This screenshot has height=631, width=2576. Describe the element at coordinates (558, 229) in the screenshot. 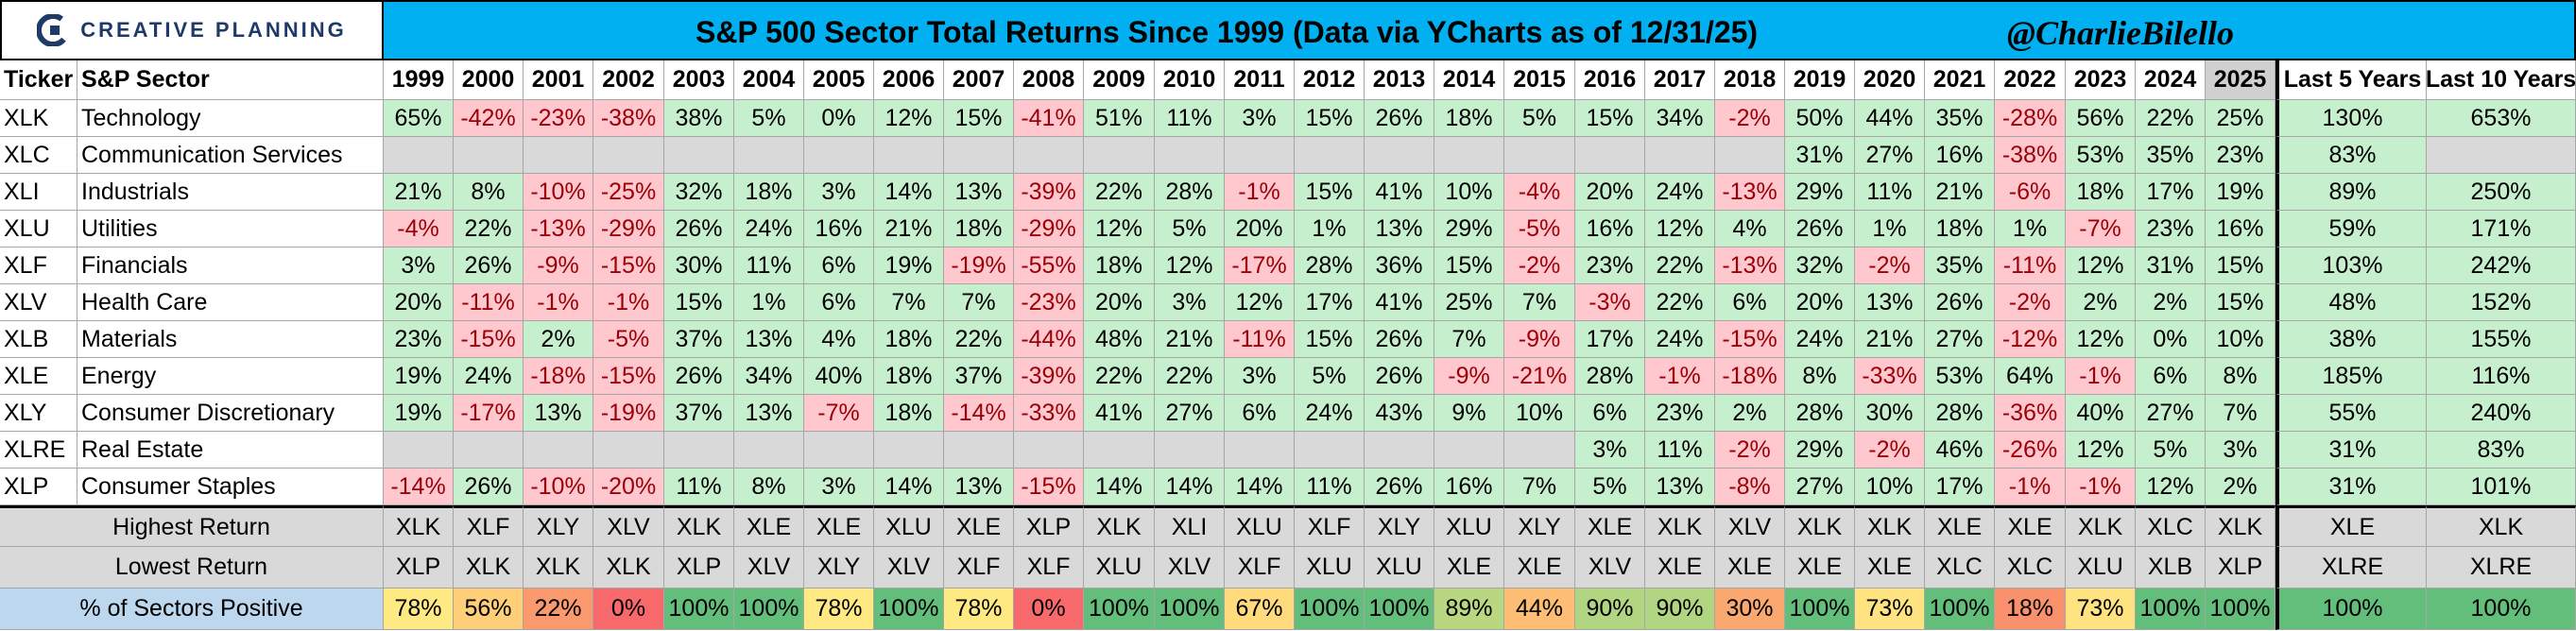

I see `return-cell: -13%` at that location.